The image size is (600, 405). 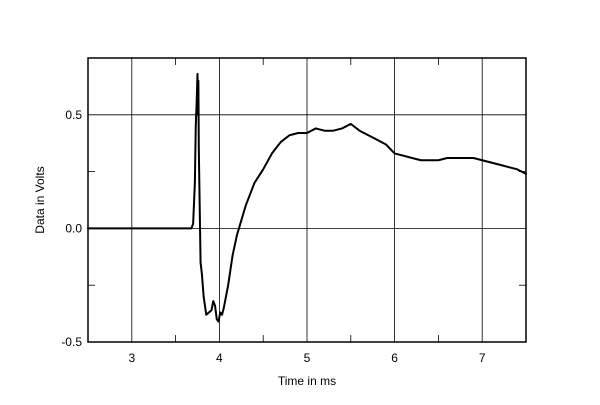 I want to click on x-tick-labels: 3 4 5 6 7, so click(x=306, y=358).